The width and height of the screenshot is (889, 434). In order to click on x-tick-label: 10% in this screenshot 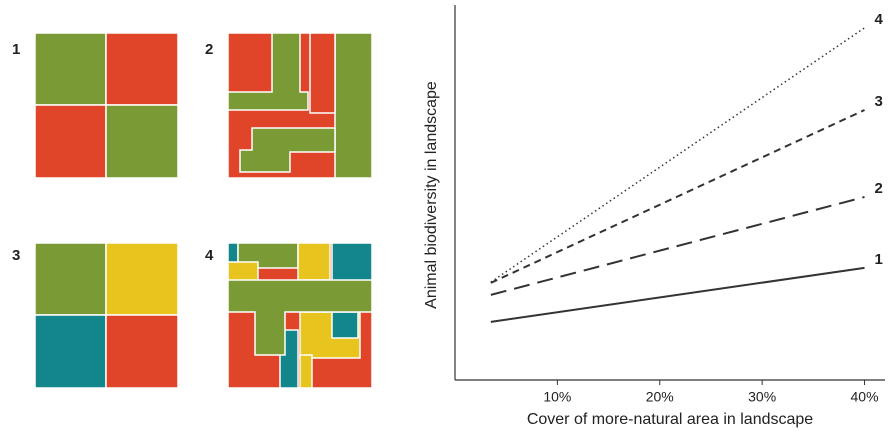, I will do `click(557, 397)`.